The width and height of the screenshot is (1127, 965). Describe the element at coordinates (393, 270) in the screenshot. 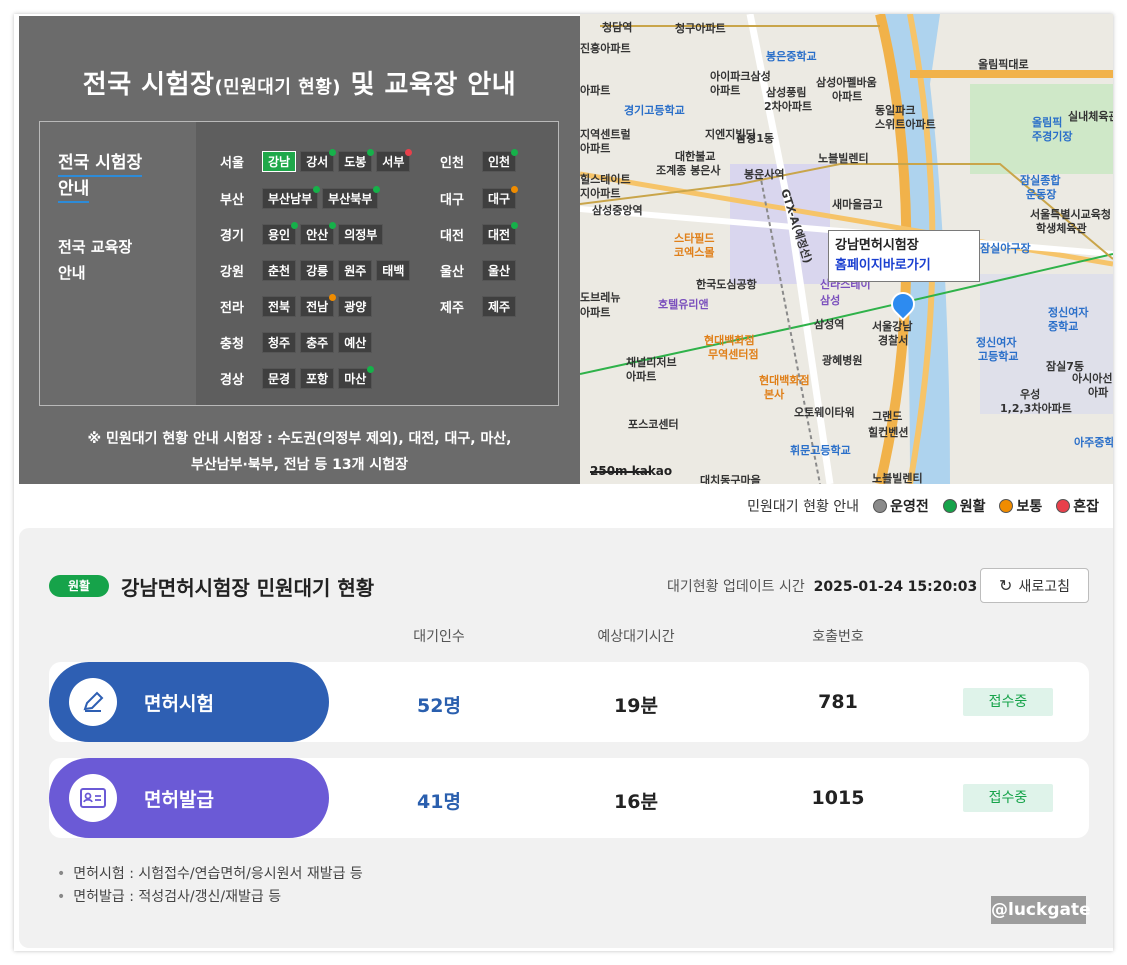

I see `exam-site-button: 태백` at that location.